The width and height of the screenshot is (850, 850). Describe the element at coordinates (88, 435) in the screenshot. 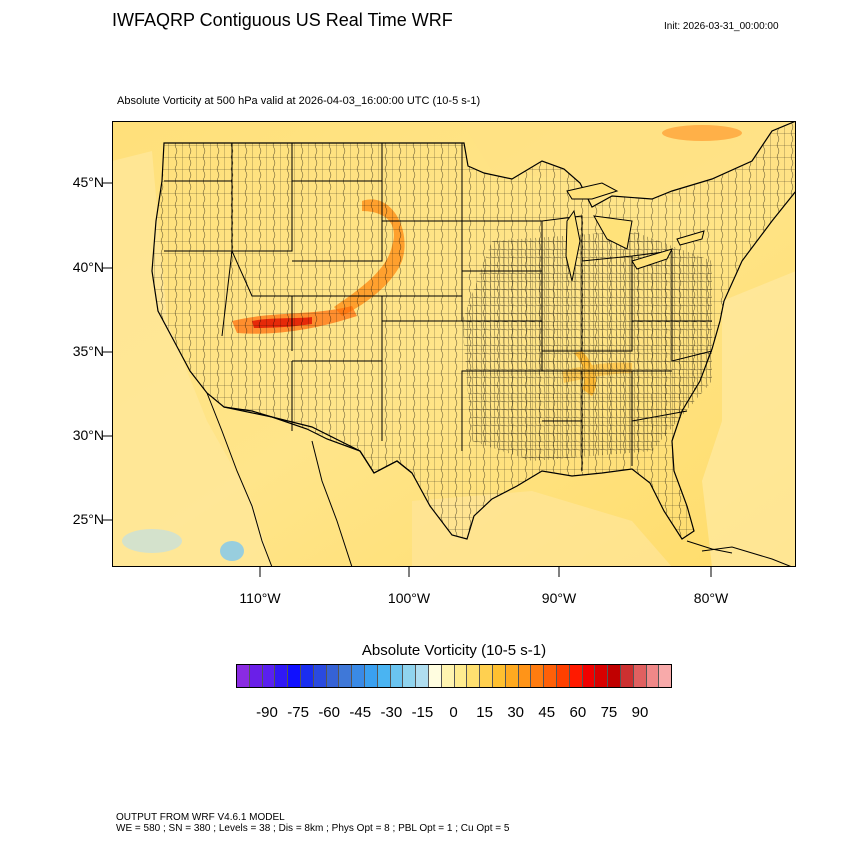

I see `lat-label-30: 30°N` at that location.